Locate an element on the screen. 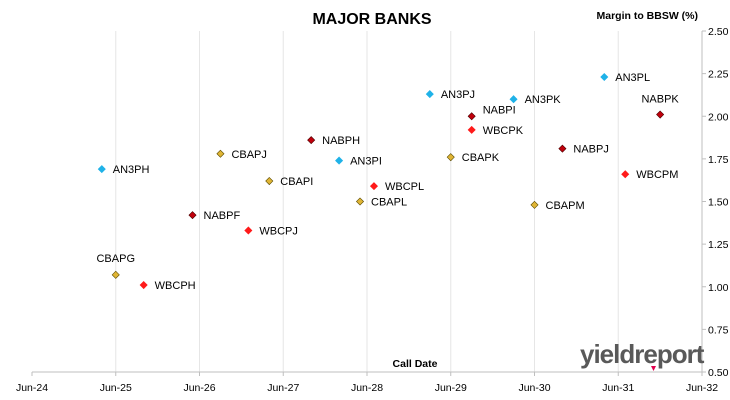 This screenshot has height=400, width=730. data-point-nabpi is located at coordinates (471, 116).